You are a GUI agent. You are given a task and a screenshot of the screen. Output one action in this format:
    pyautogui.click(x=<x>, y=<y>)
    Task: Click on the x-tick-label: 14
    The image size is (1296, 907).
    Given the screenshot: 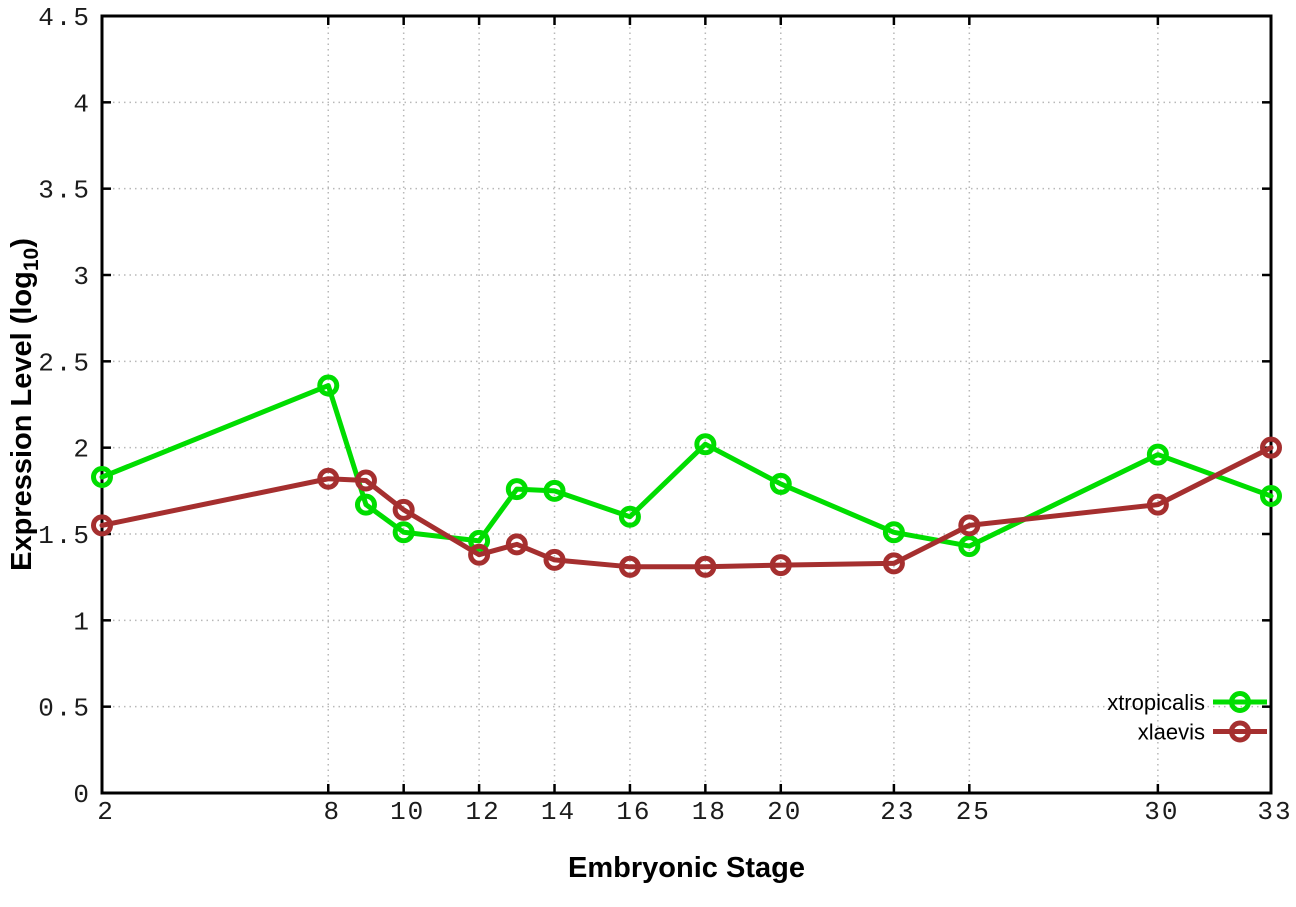 What is the action you would take?
    pyautogui.click(x=558, y=812)
    